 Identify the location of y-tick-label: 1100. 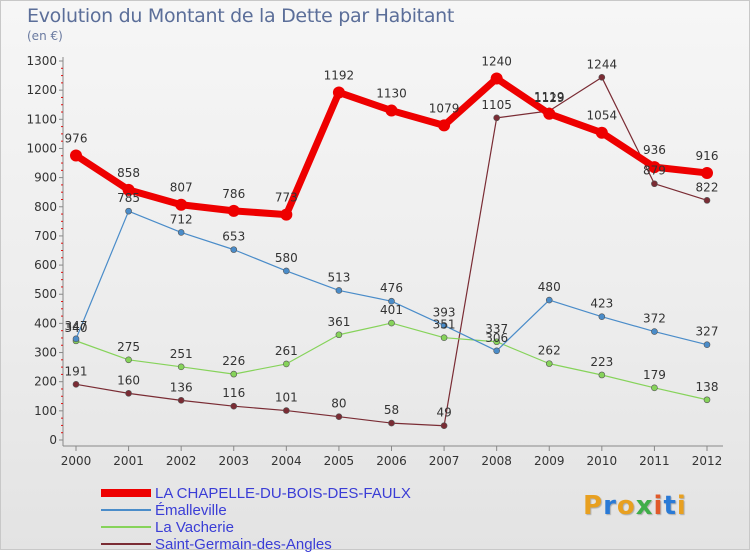
(41, 119).